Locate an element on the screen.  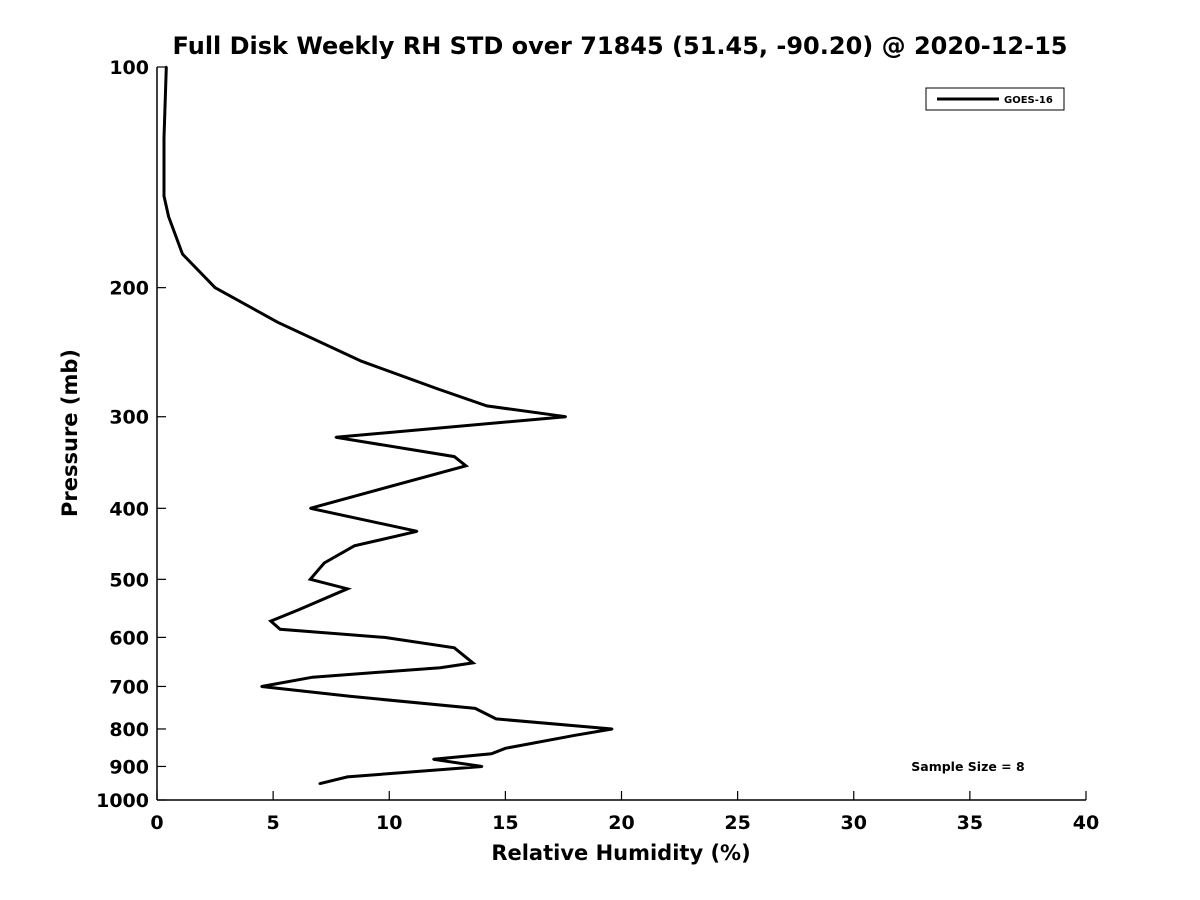
y-tick-label: 500 is located at coordinates (129, 580).